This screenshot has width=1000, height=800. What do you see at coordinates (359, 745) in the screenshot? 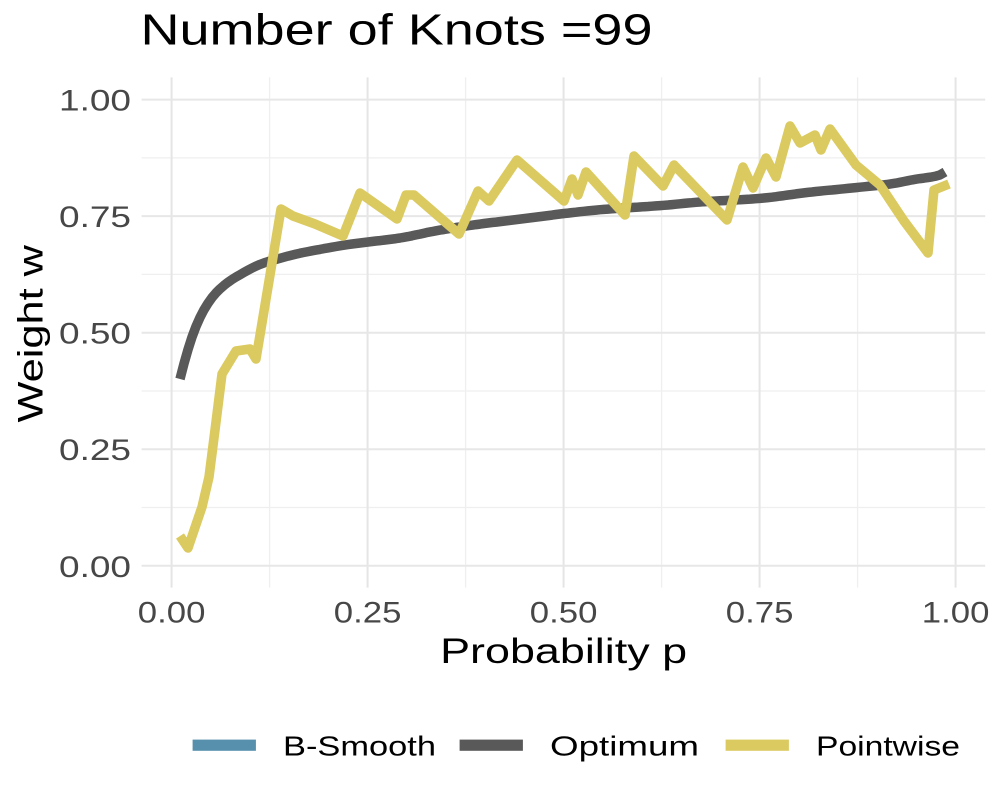
I see `svg-text: B-Smooth` at bounding box center [359, 745].